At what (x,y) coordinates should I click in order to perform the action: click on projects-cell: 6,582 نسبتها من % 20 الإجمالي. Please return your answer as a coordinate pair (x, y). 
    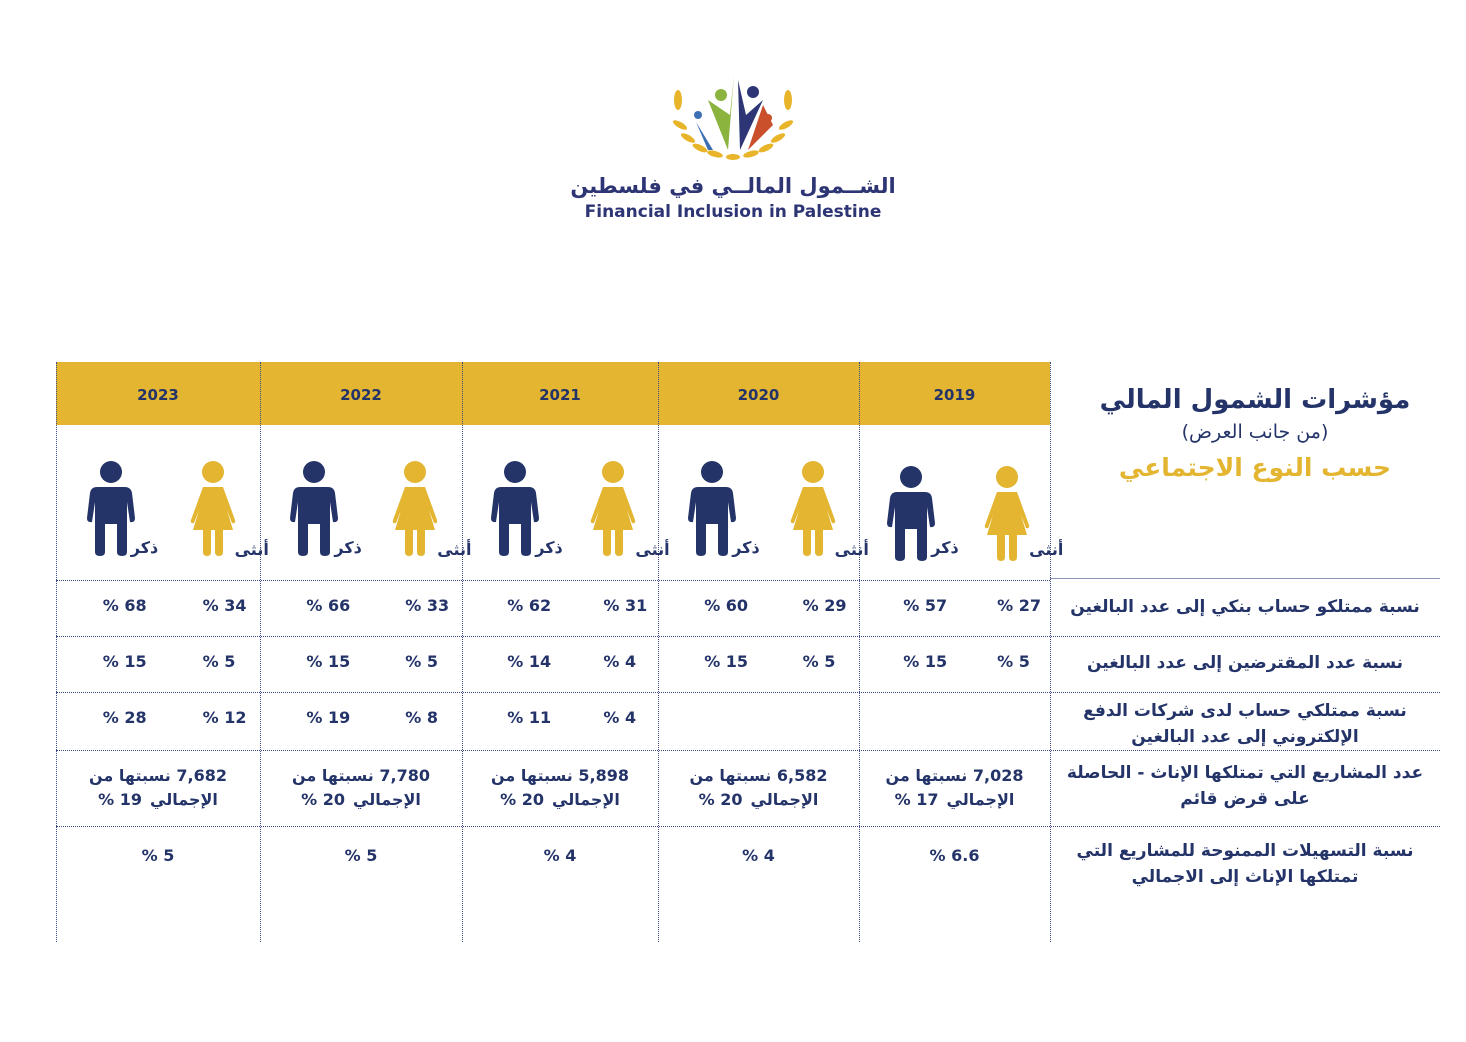
    Looking at the image, I should click on (758, 788).